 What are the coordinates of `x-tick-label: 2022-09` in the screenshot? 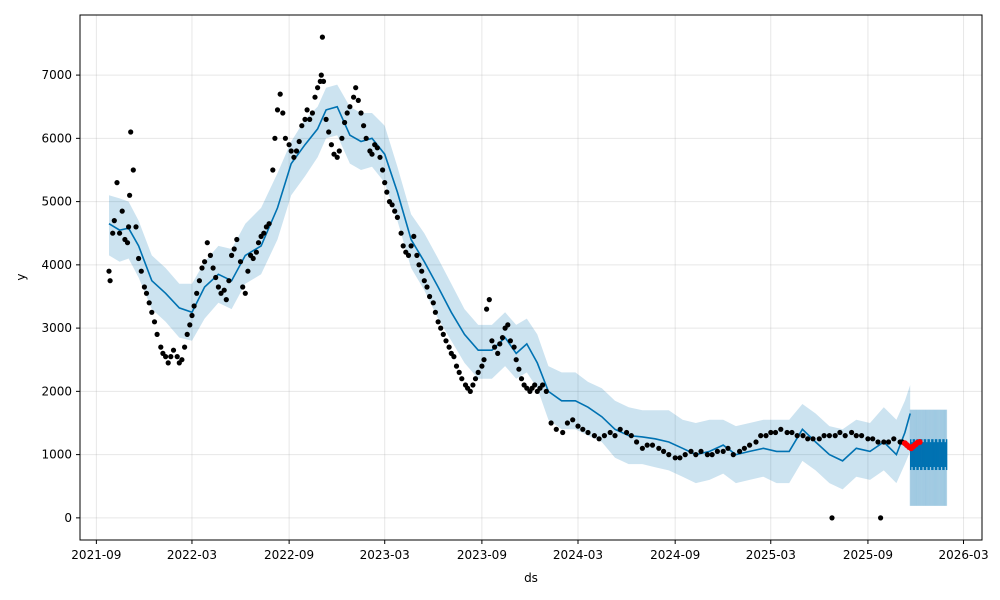 It's located at (289, 555).